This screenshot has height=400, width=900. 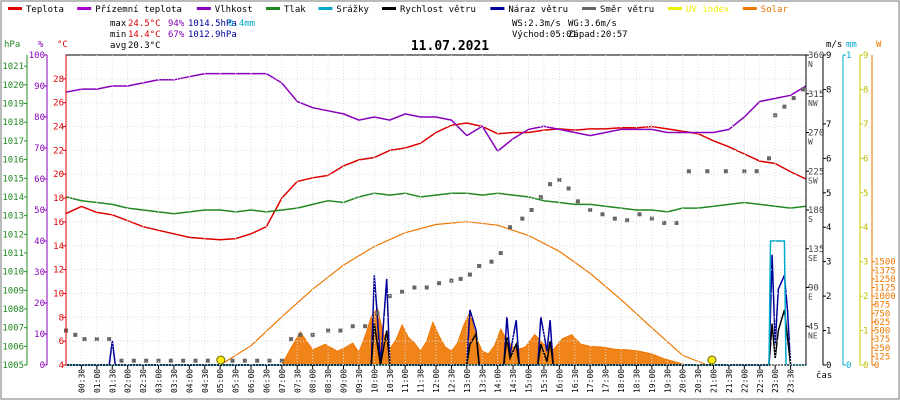 I want to click on x-tick-label-10: 05:30, so click(x=236, y=381).